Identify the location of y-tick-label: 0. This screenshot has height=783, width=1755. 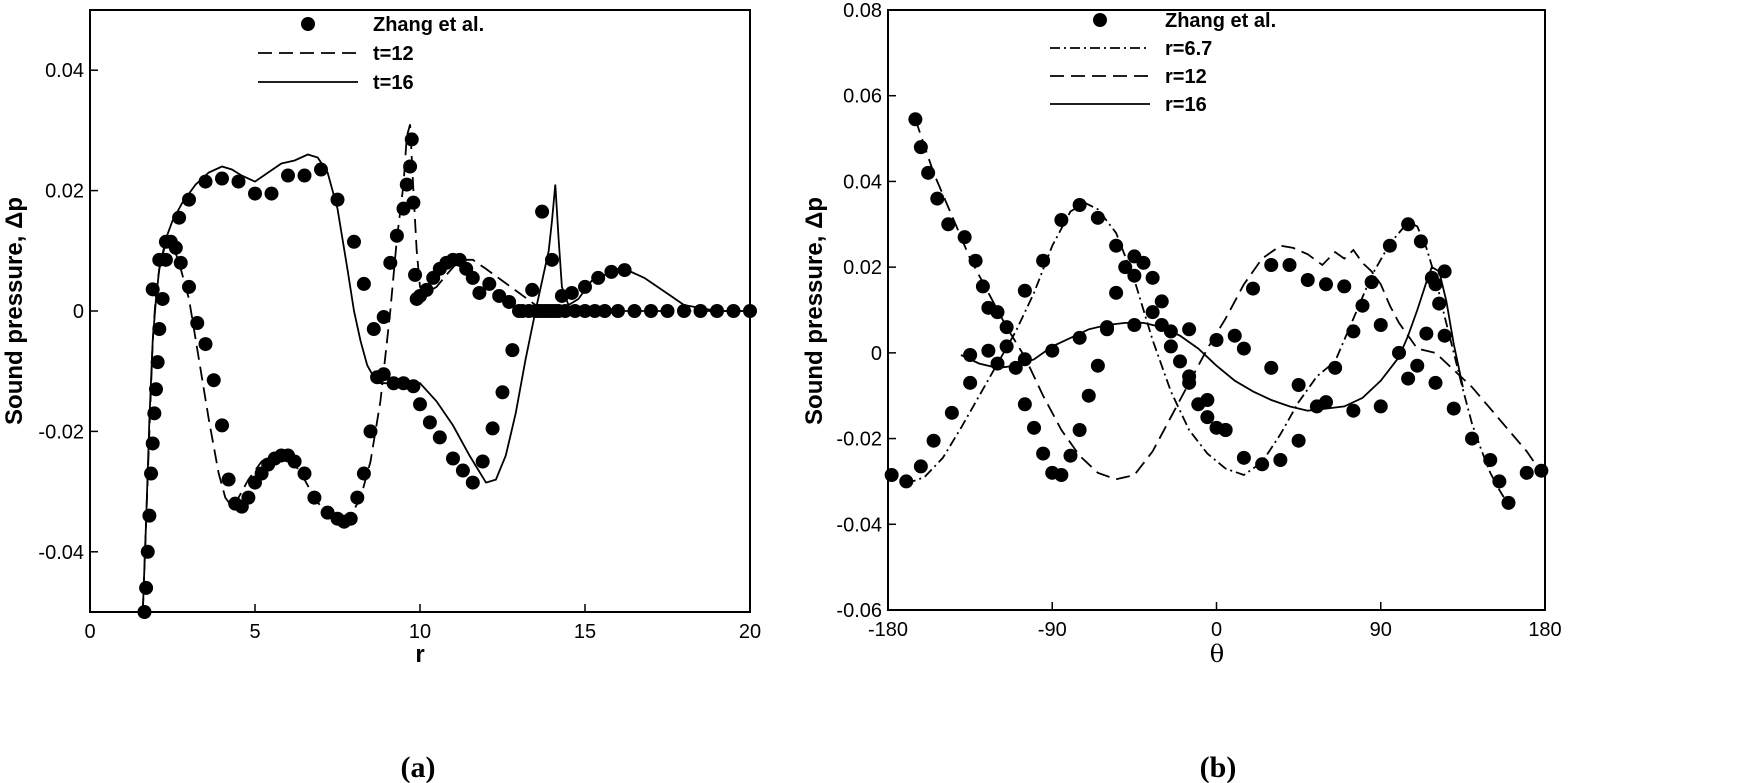
(78, 312).